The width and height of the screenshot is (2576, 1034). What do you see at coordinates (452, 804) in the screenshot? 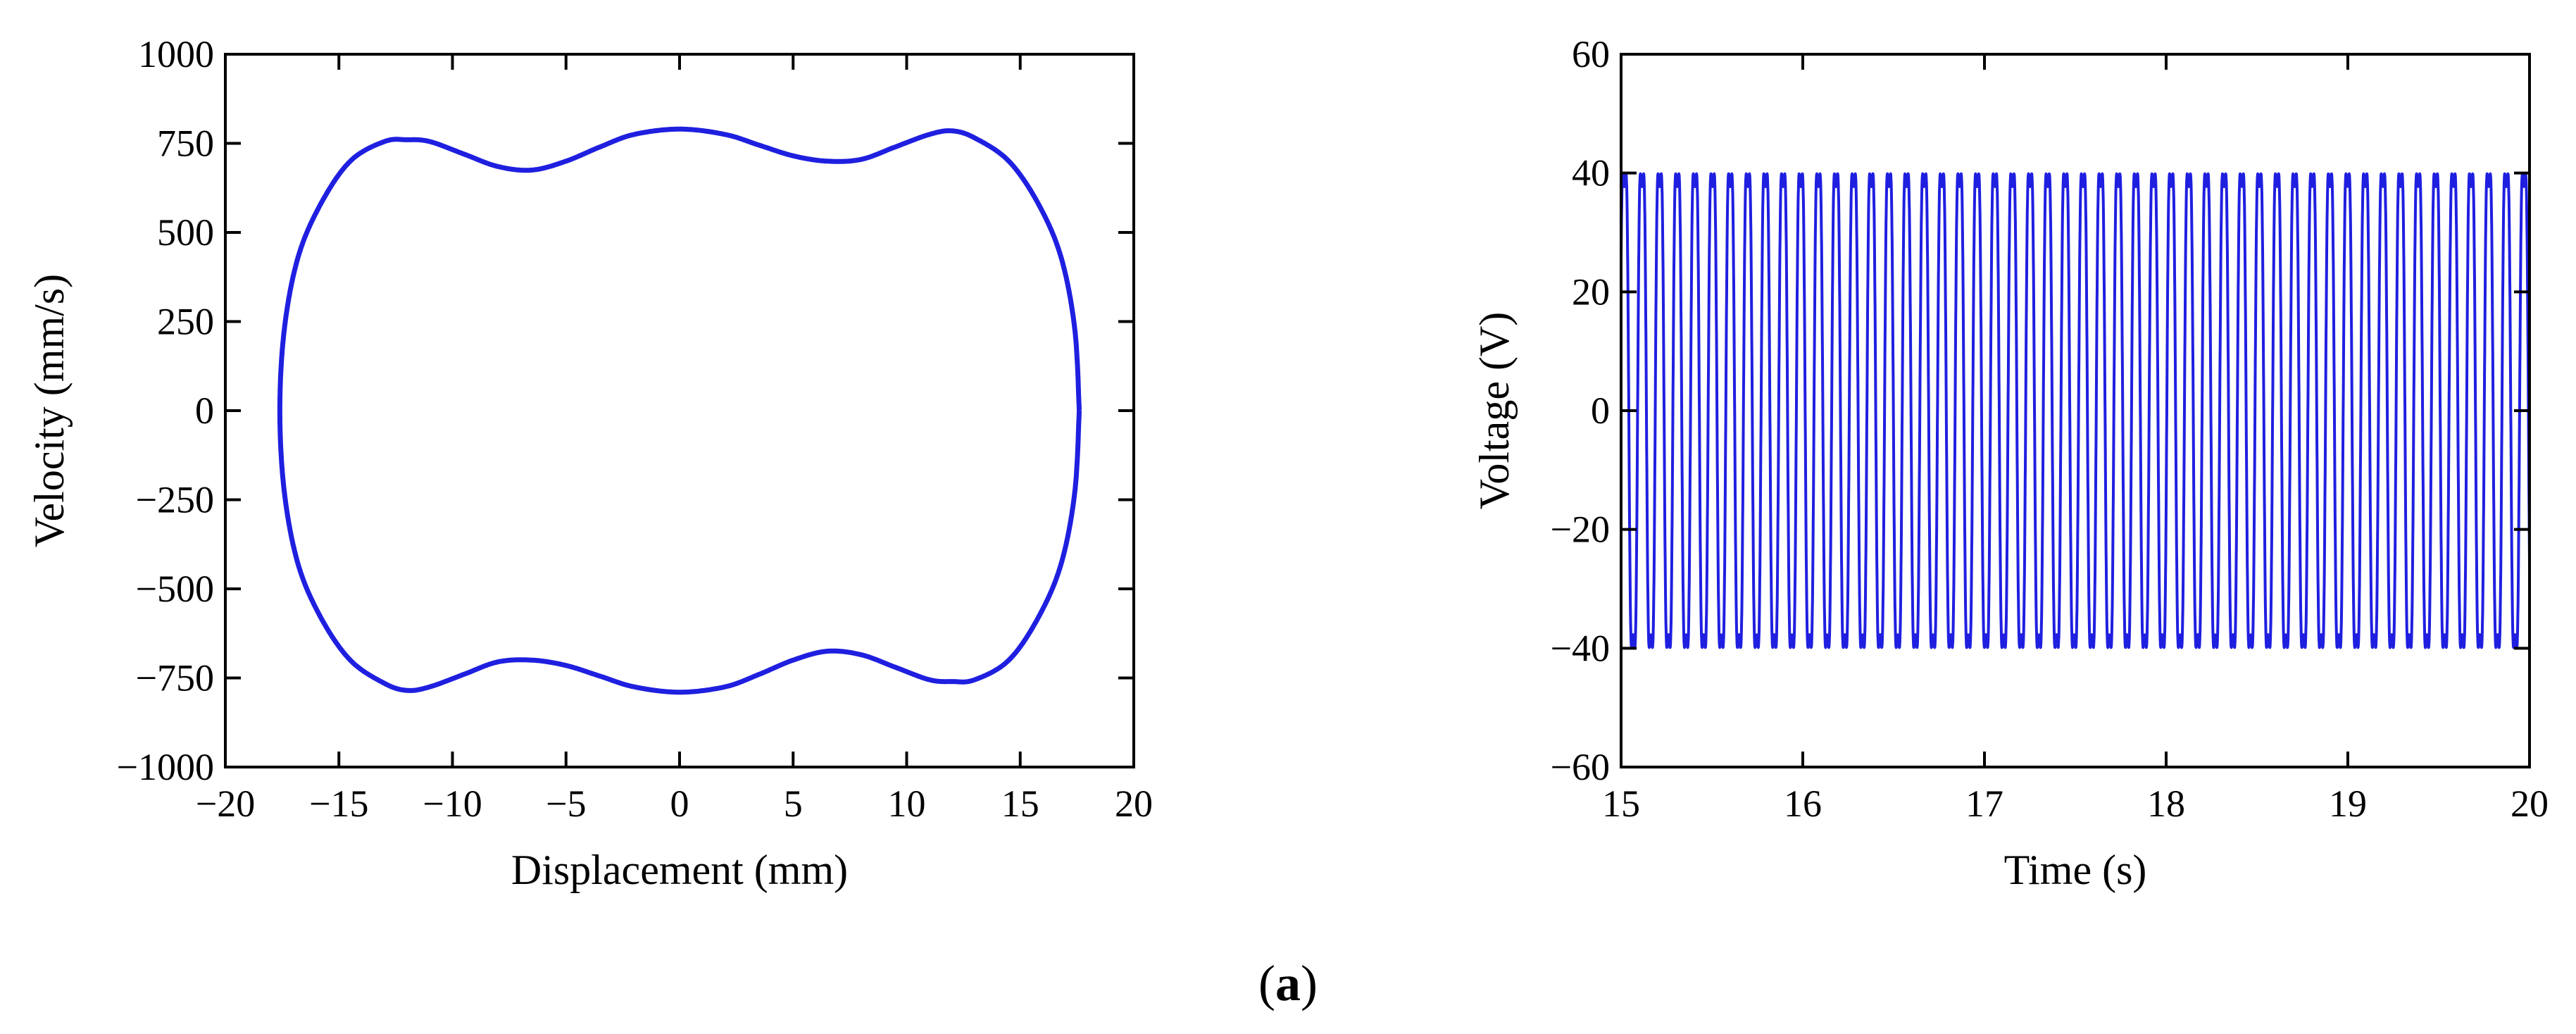
I see `phase-portrait-x-tick-label: −10` at bounding box center [452, 804].